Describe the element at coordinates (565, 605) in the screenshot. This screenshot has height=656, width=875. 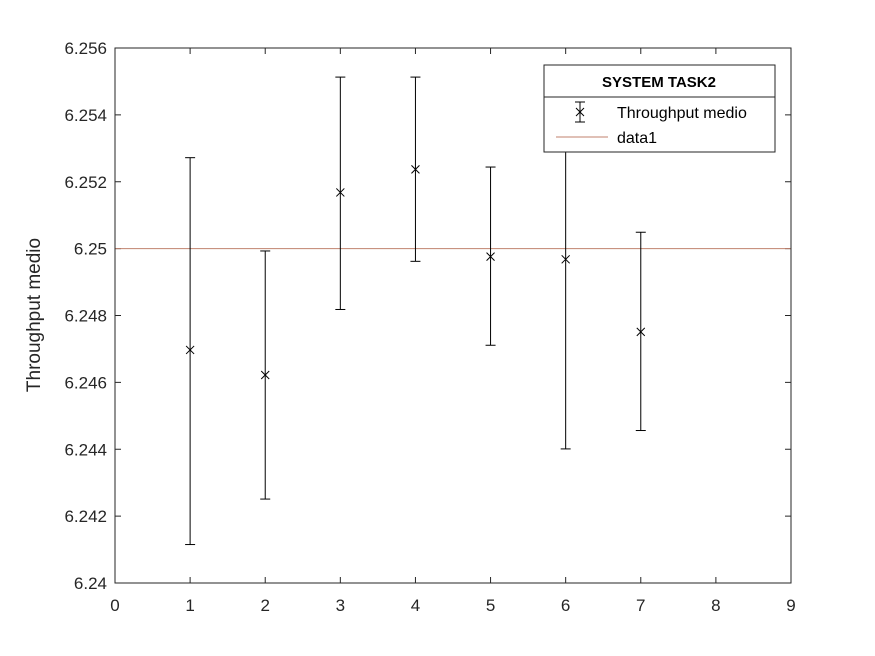
I see `x-tick-label: 6` at that location.